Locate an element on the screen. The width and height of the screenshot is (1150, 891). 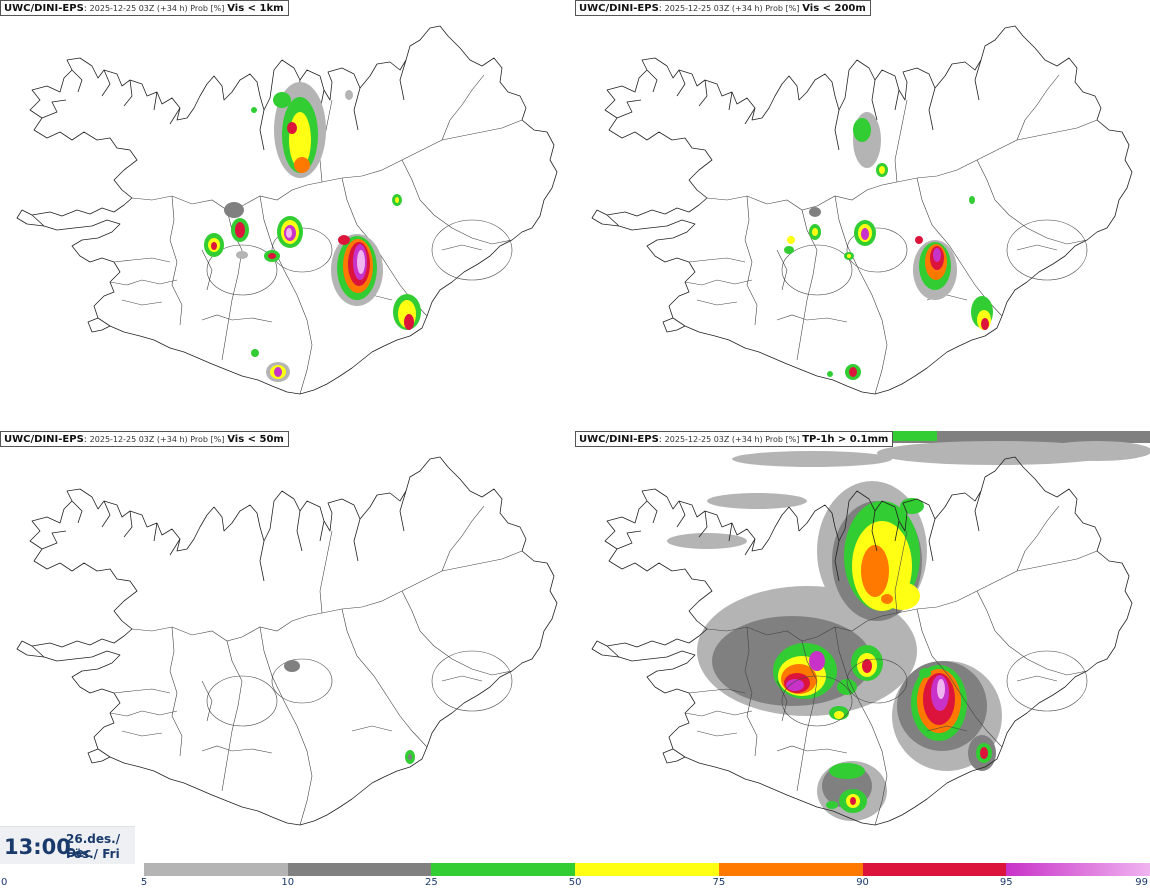
valid-date: 26.des./ Dec is located at coordinates (93, 846).